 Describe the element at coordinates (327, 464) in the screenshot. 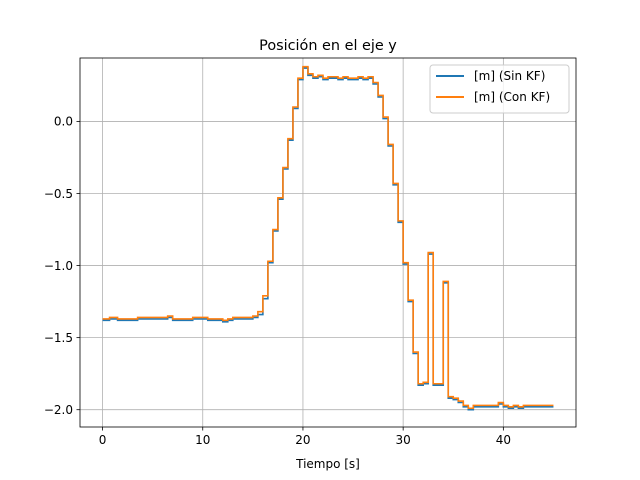

I see `x-axis-label: Tiempo [s]` at that location.